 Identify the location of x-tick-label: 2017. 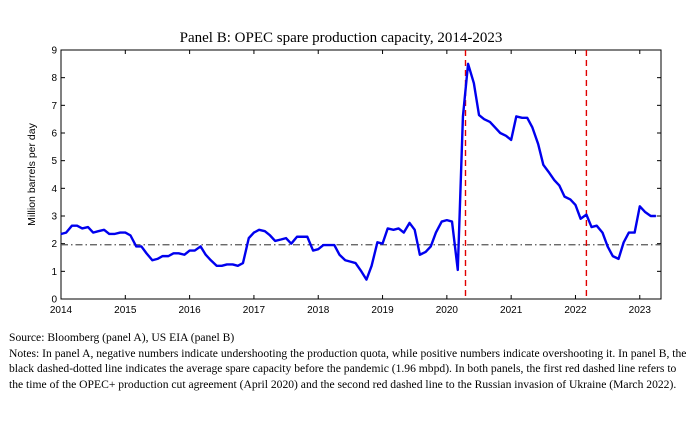
(254, 310).